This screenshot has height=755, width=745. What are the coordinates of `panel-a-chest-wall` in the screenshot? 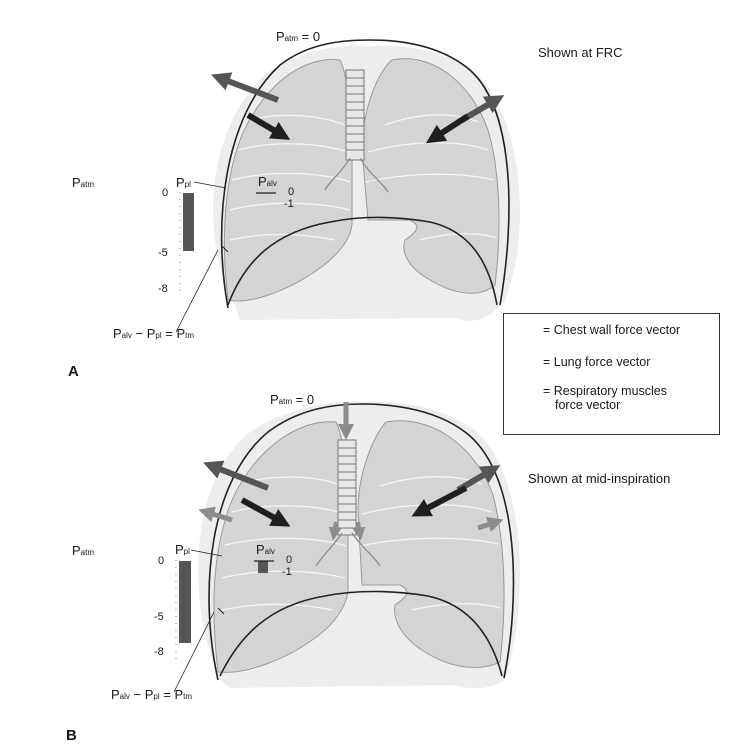 It's located at (365, 174).